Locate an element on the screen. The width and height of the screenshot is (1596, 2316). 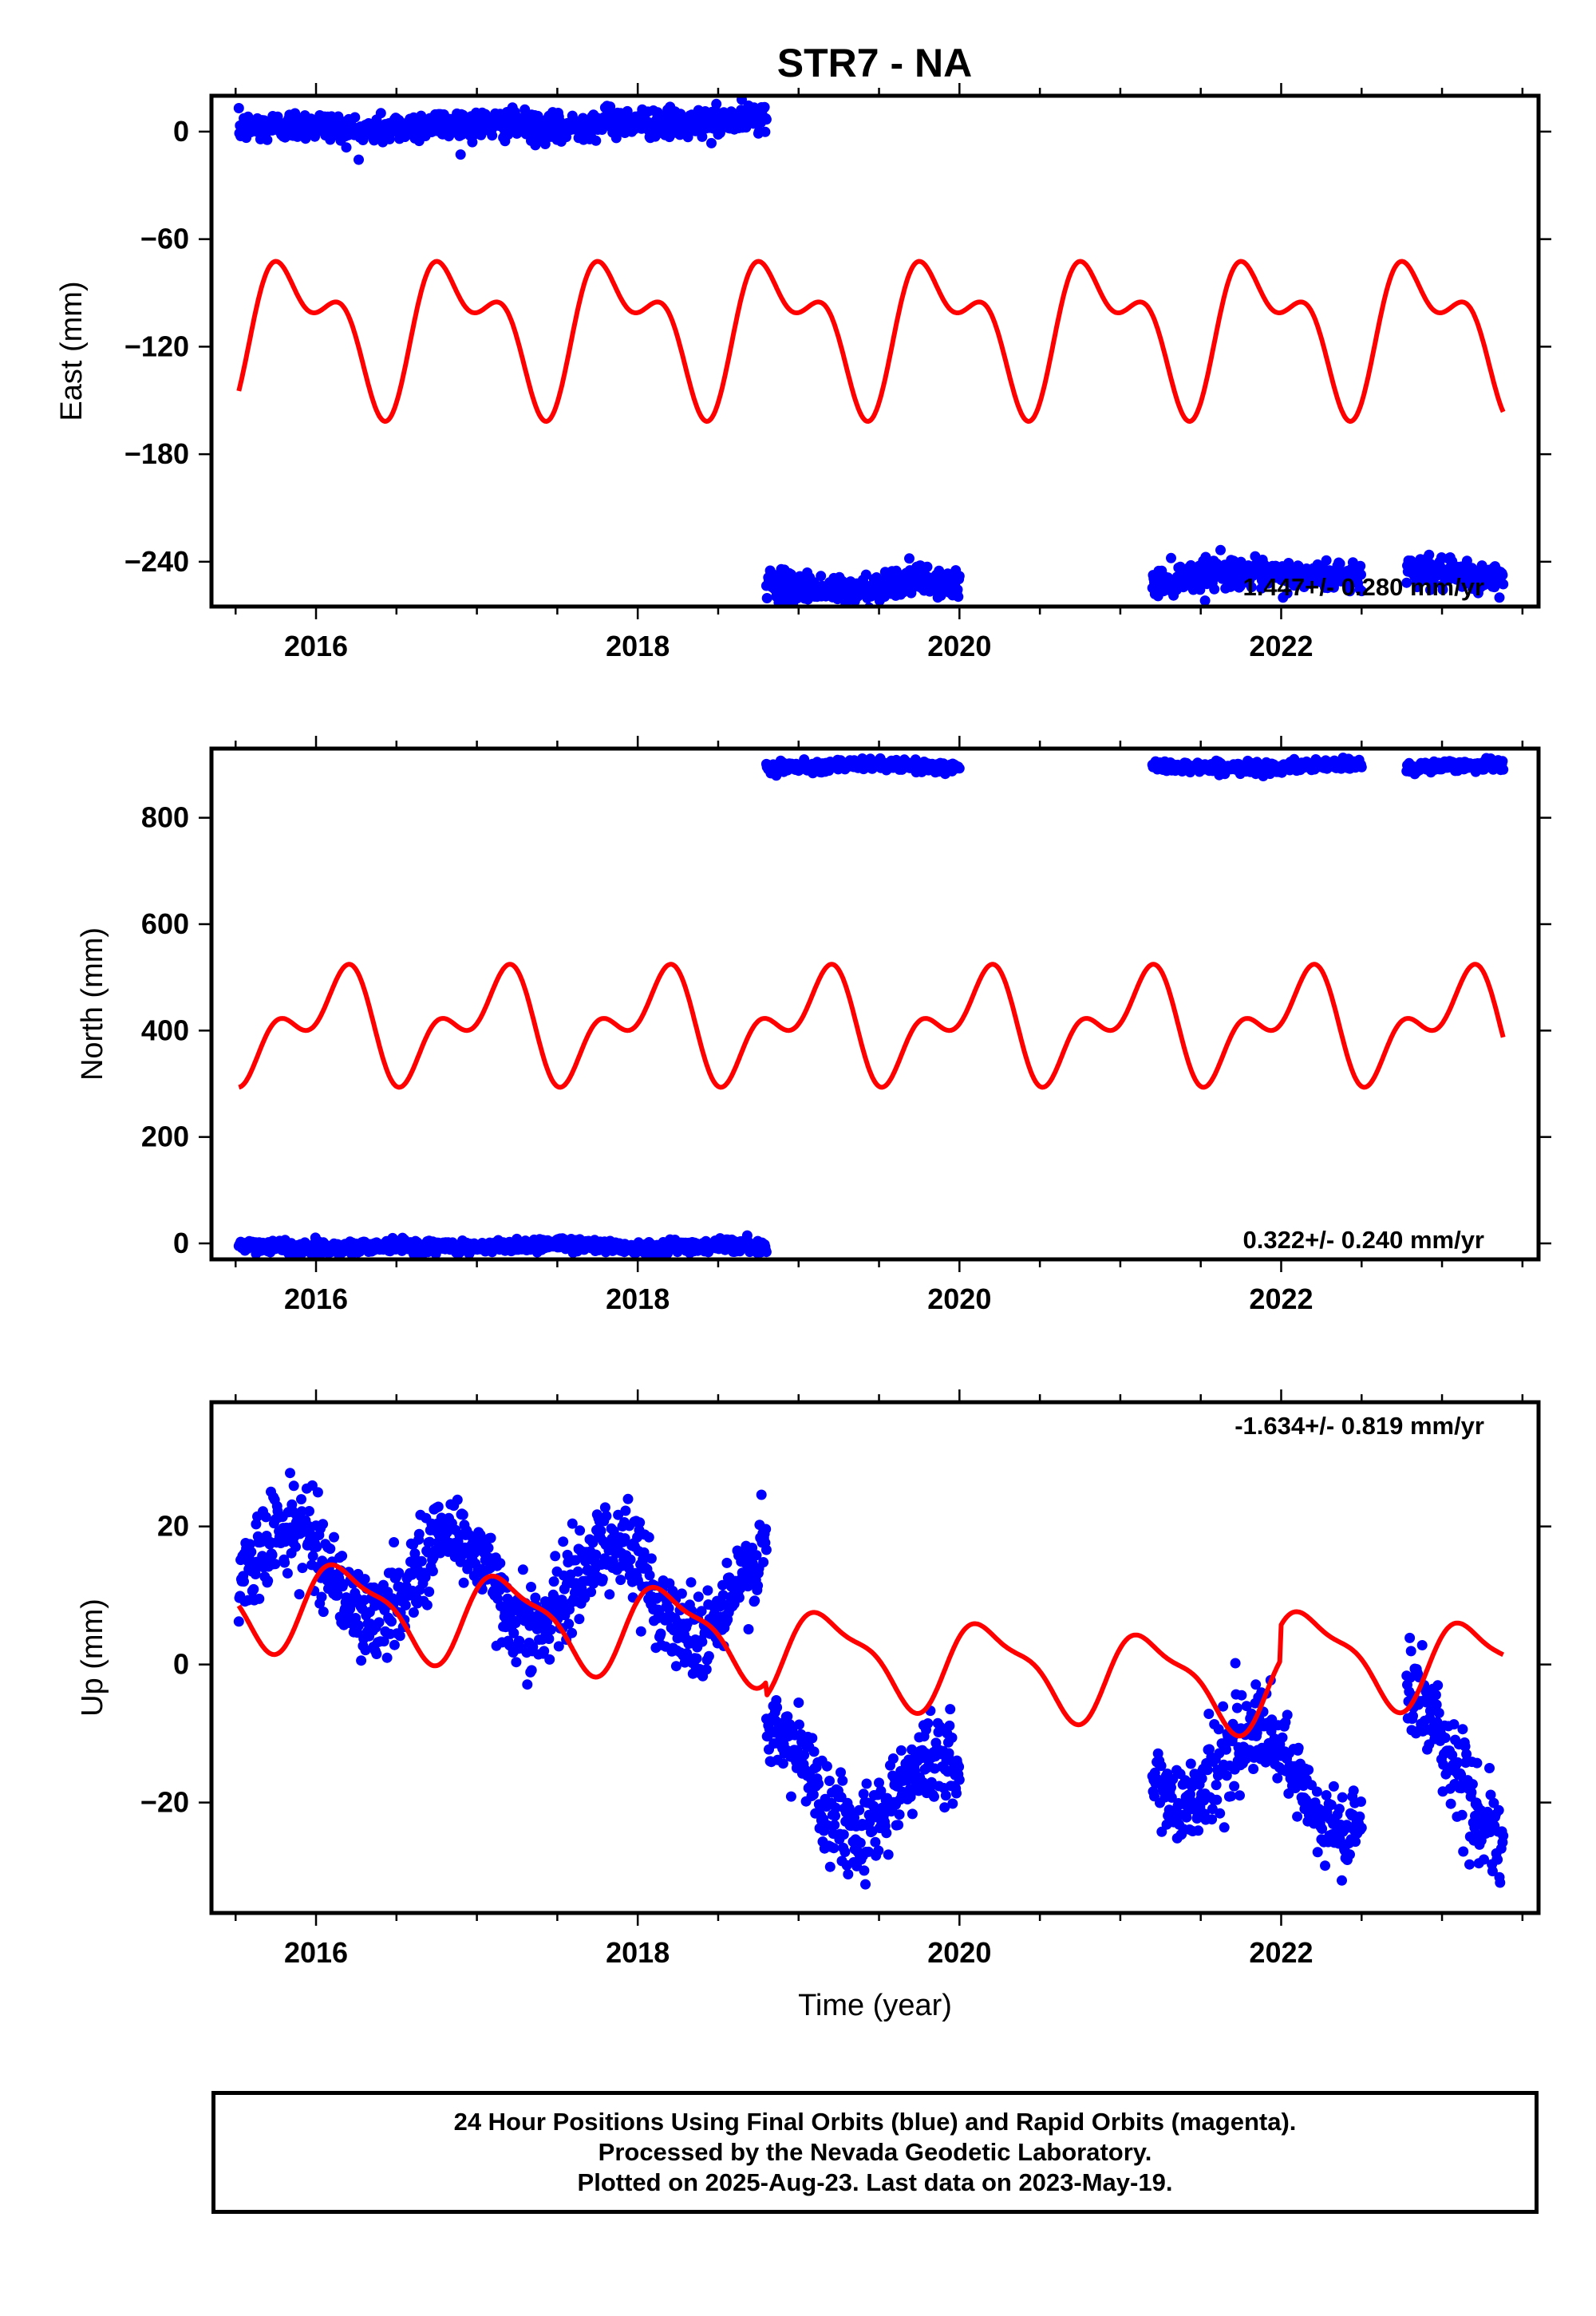
x-tick-label: 2016 is located at coordinates (316, 646).